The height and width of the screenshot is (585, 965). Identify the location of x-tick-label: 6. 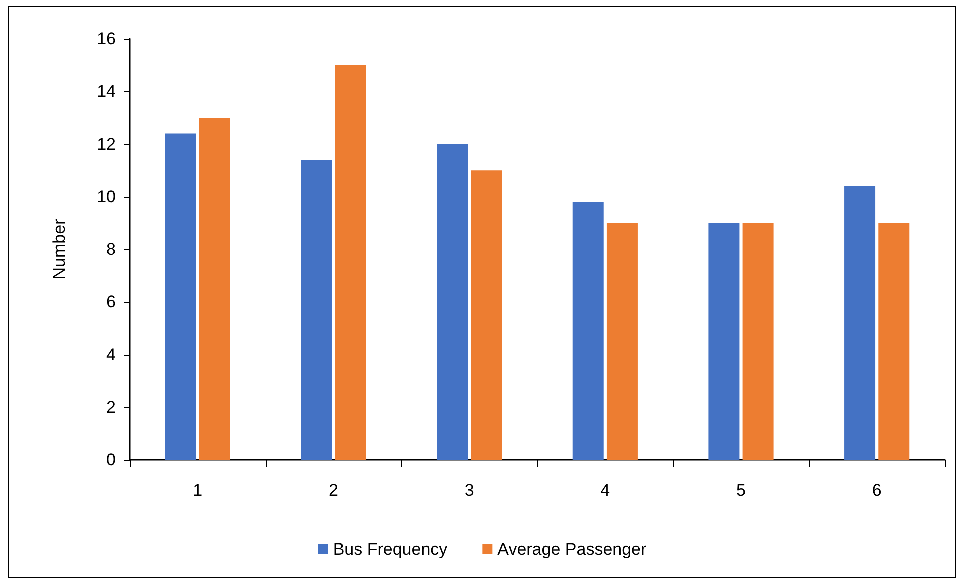
(877, 490).